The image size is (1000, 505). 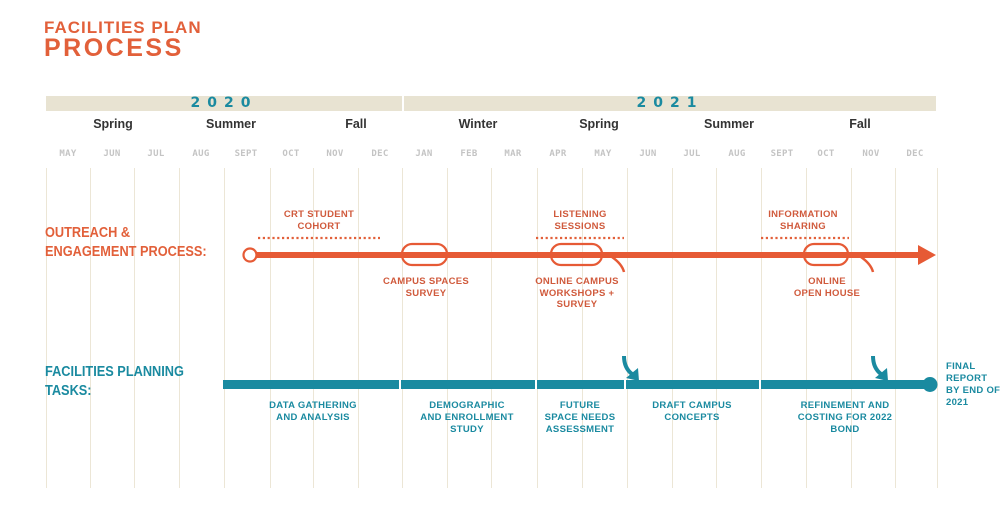 I want to click on event-label-crt-cohort: CRT STUDENT COHORT, so click(x=319, y=220).